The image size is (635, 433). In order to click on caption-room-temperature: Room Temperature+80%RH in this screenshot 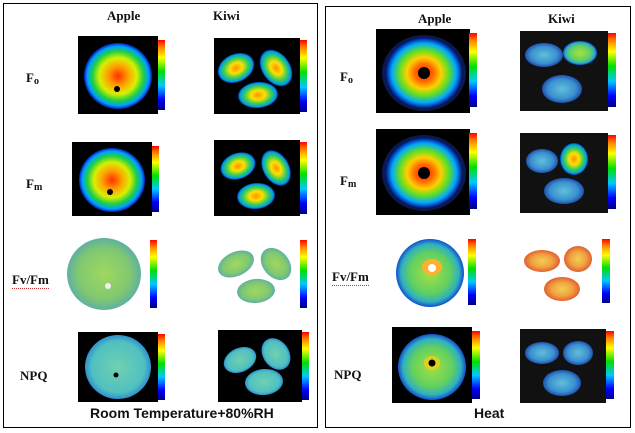, I will do `click(182, 413)`.